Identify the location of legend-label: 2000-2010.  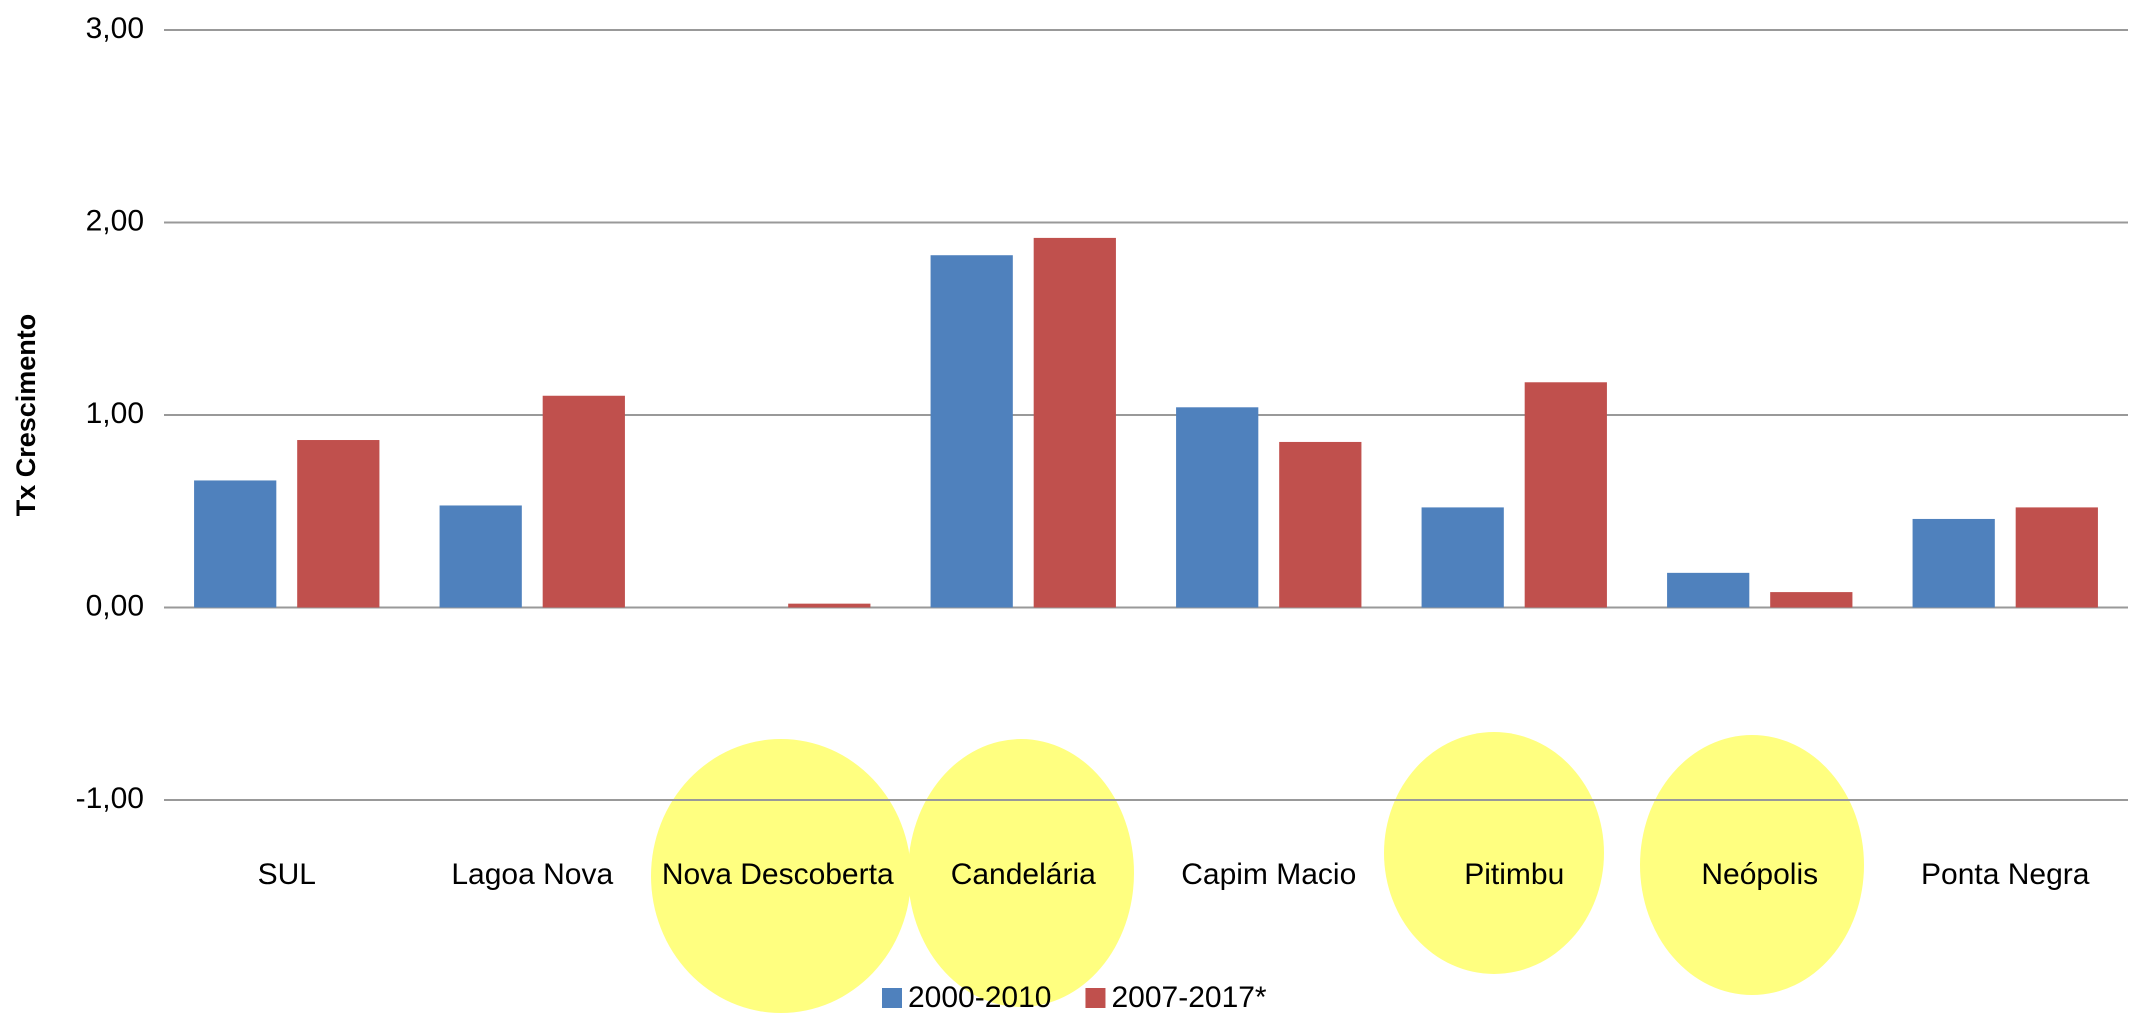
(979, 997).